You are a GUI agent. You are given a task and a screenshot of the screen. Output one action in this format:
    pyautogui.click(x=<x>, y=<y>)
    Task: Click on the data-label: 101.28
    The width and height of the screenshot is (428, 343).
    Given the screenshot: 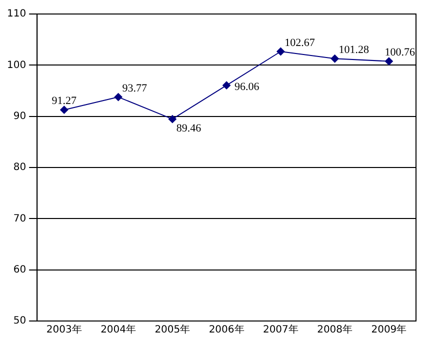 What is the action you would take?
    pyautogui.click(x=354, y=50)
    